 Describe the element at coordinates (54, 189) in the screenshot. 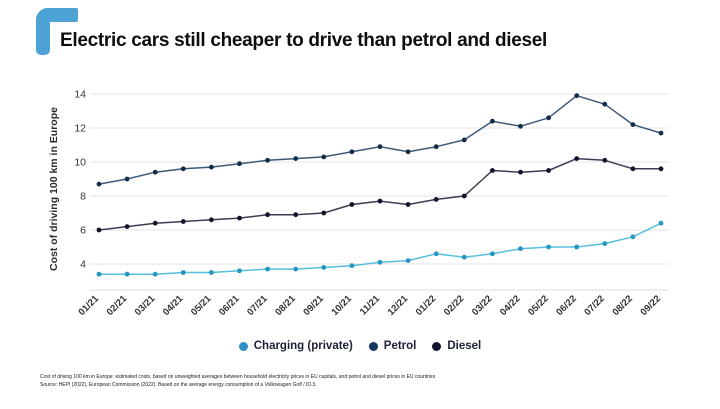

I see `y-axis-label: Cost of driving 100 km in Europe` at that location.